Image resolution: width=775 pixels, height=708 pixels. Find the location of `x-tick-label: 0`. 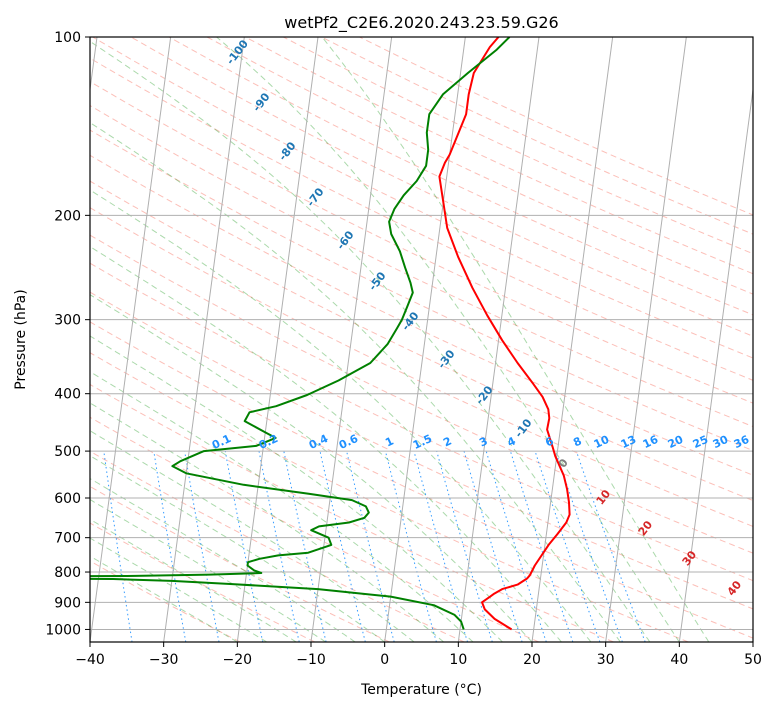

x-tick-label: 0 is located at coordinates (384, 660).